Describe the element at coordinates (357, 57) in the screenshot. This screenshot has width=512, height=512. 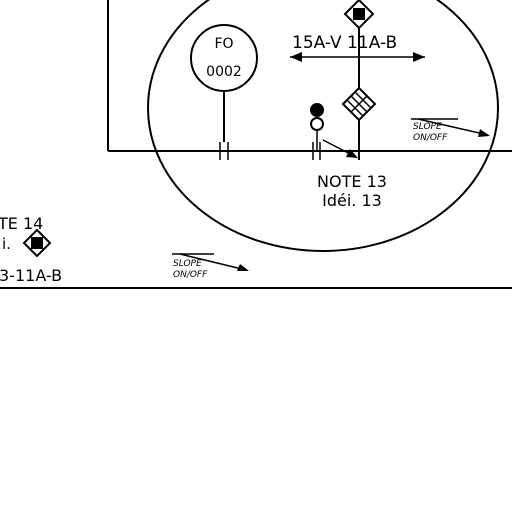
I see `dimension-arrow` at that location.